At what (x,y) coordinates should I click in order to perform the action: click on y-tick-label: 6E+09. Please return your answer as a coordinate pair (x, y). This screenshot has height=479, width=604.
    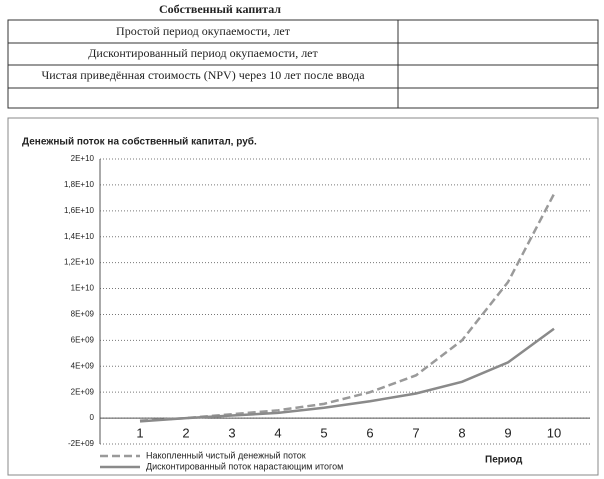
    Looking at the image, I should click on (83, 339).